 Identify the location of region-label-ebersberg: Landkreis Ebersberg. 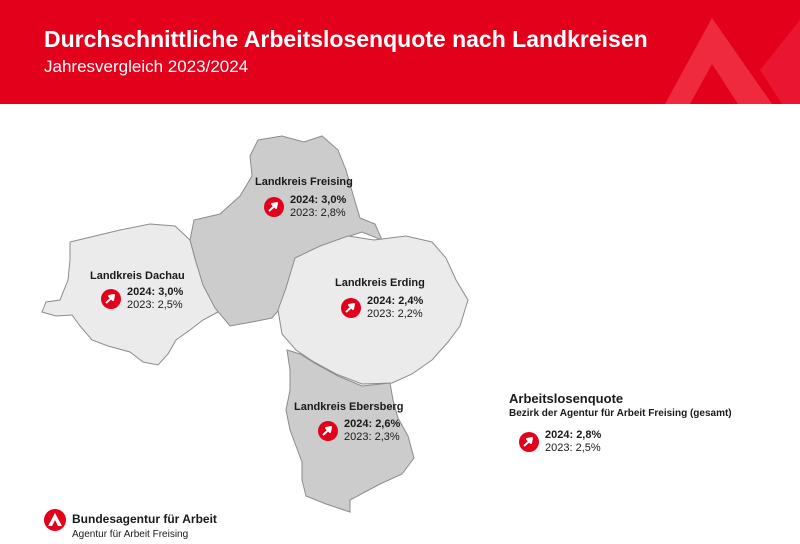
(349, 407).